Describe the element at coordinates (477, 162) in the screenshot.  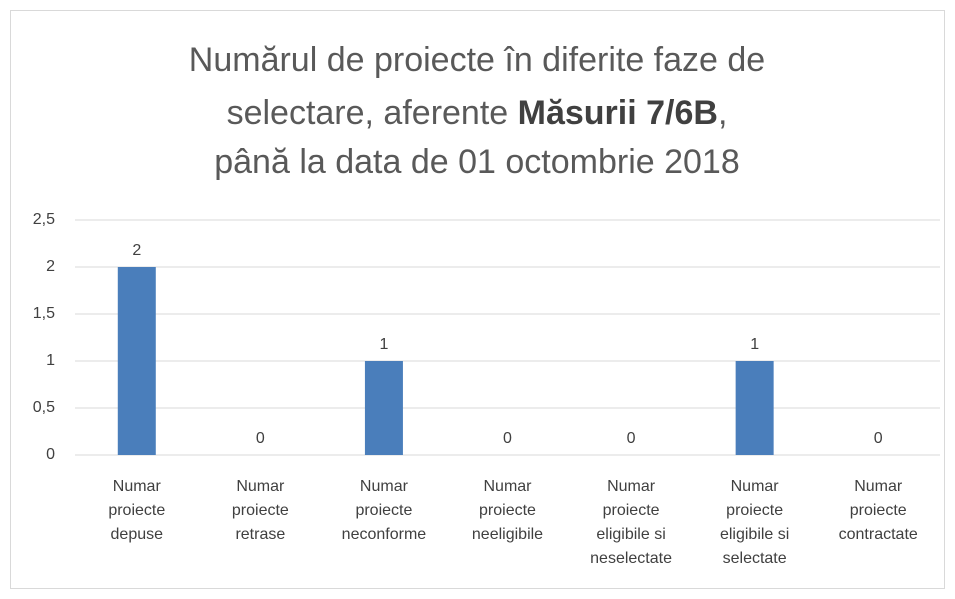
I see `chart-title: până la data de 01 octombrie 2018` at that location.